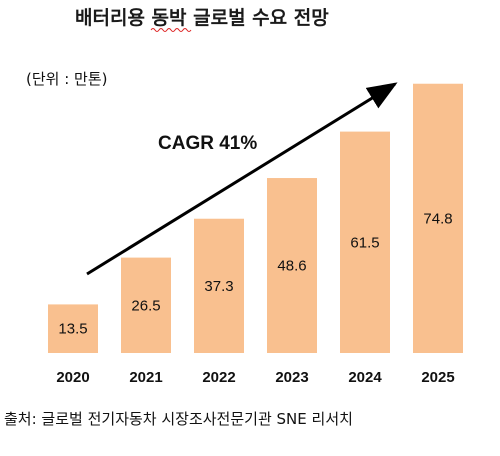 This screenshot has width=500, height=456. I want to click on bar-2023, so click(292, 265).